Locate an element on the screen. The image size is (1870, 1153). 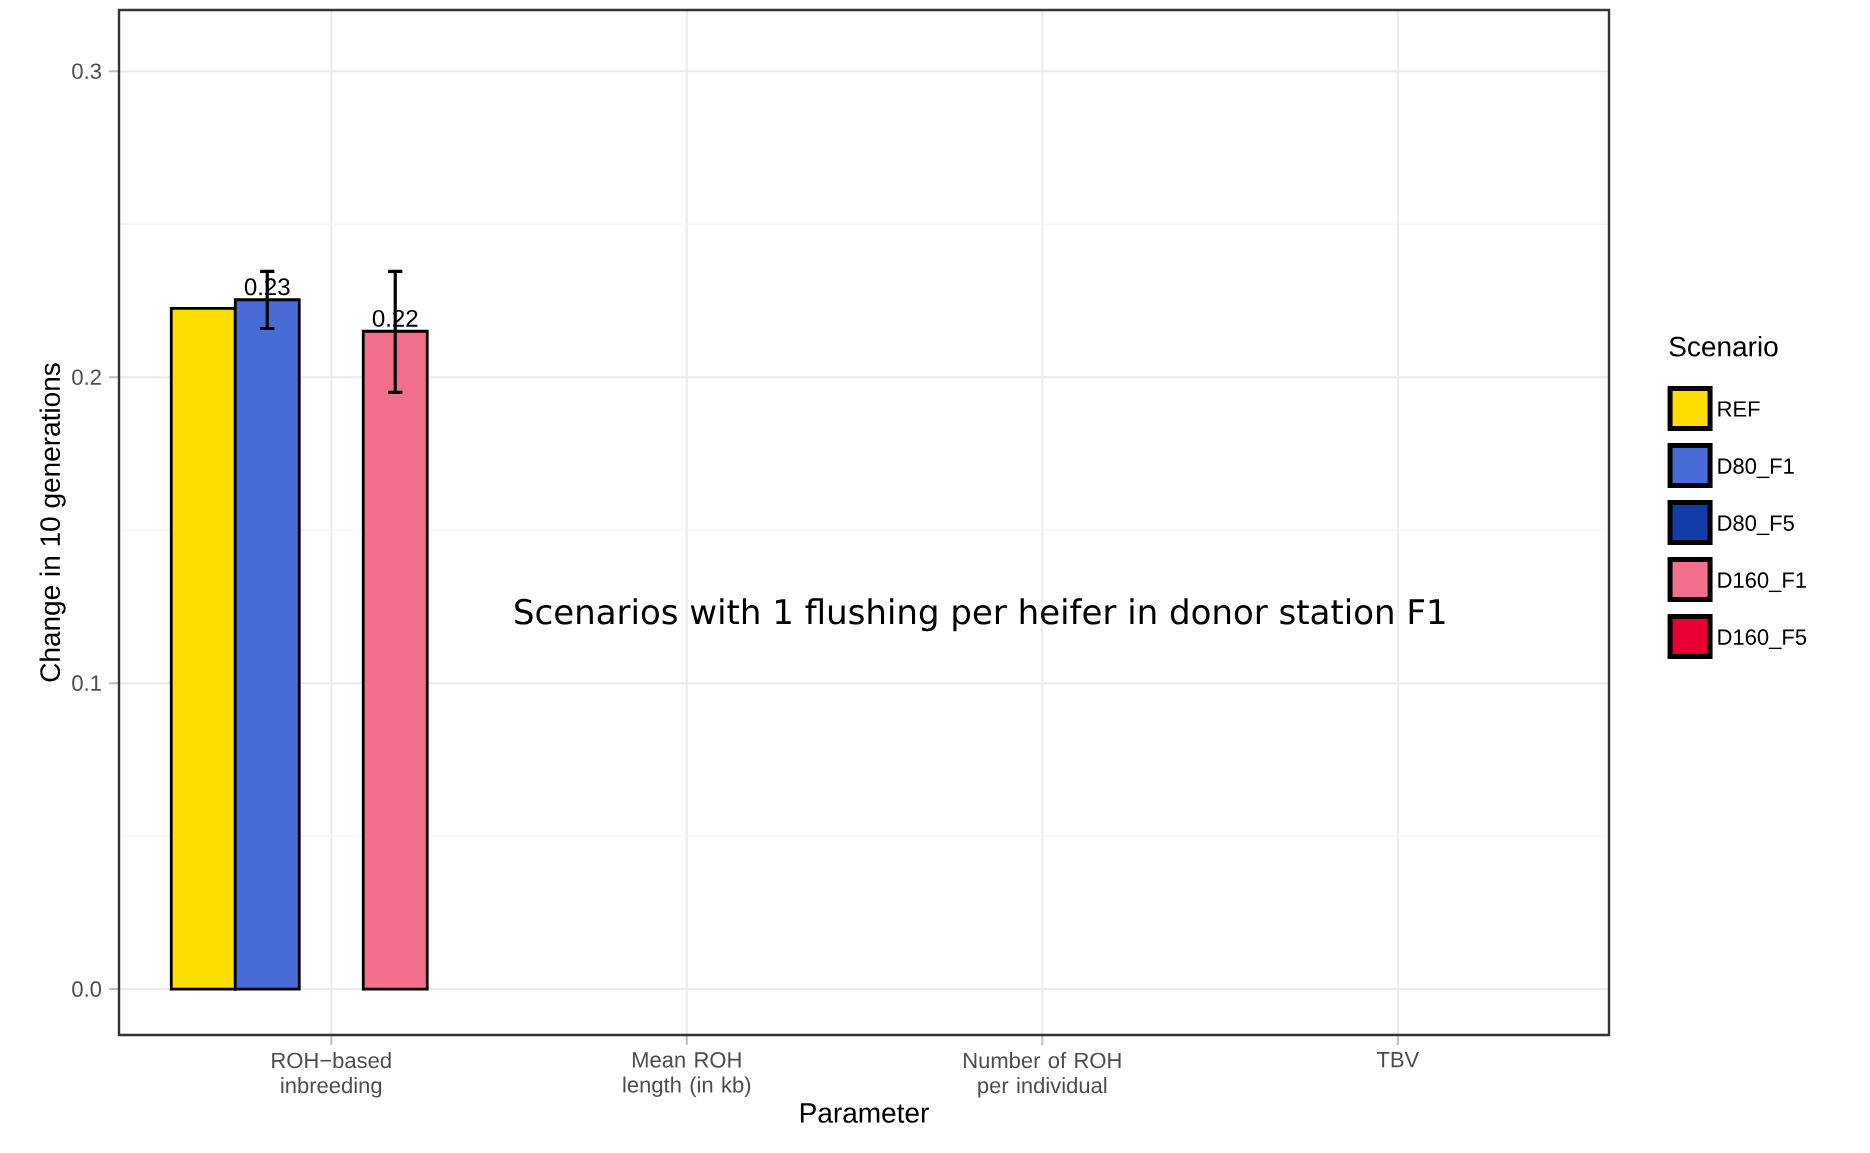
y-tick-label: 0.0 is located at coordinates (87, 989).